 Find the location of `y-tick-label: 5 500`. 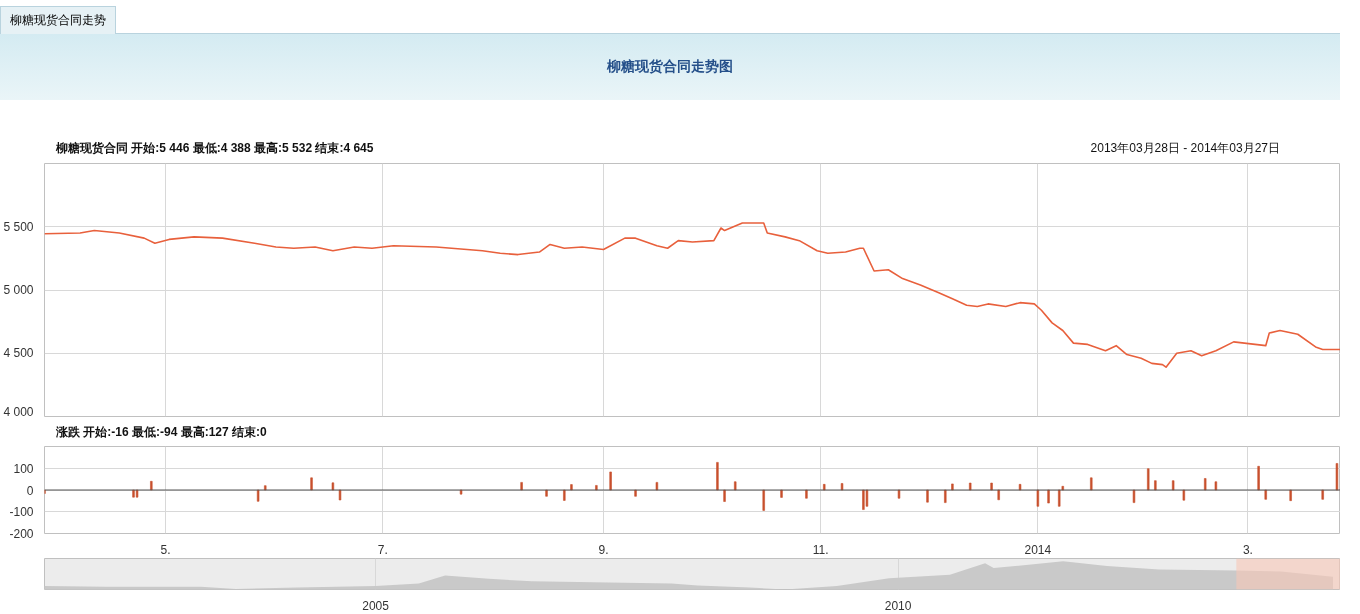

y-tick-label: 5 500 is located at coordinates (18, 226).